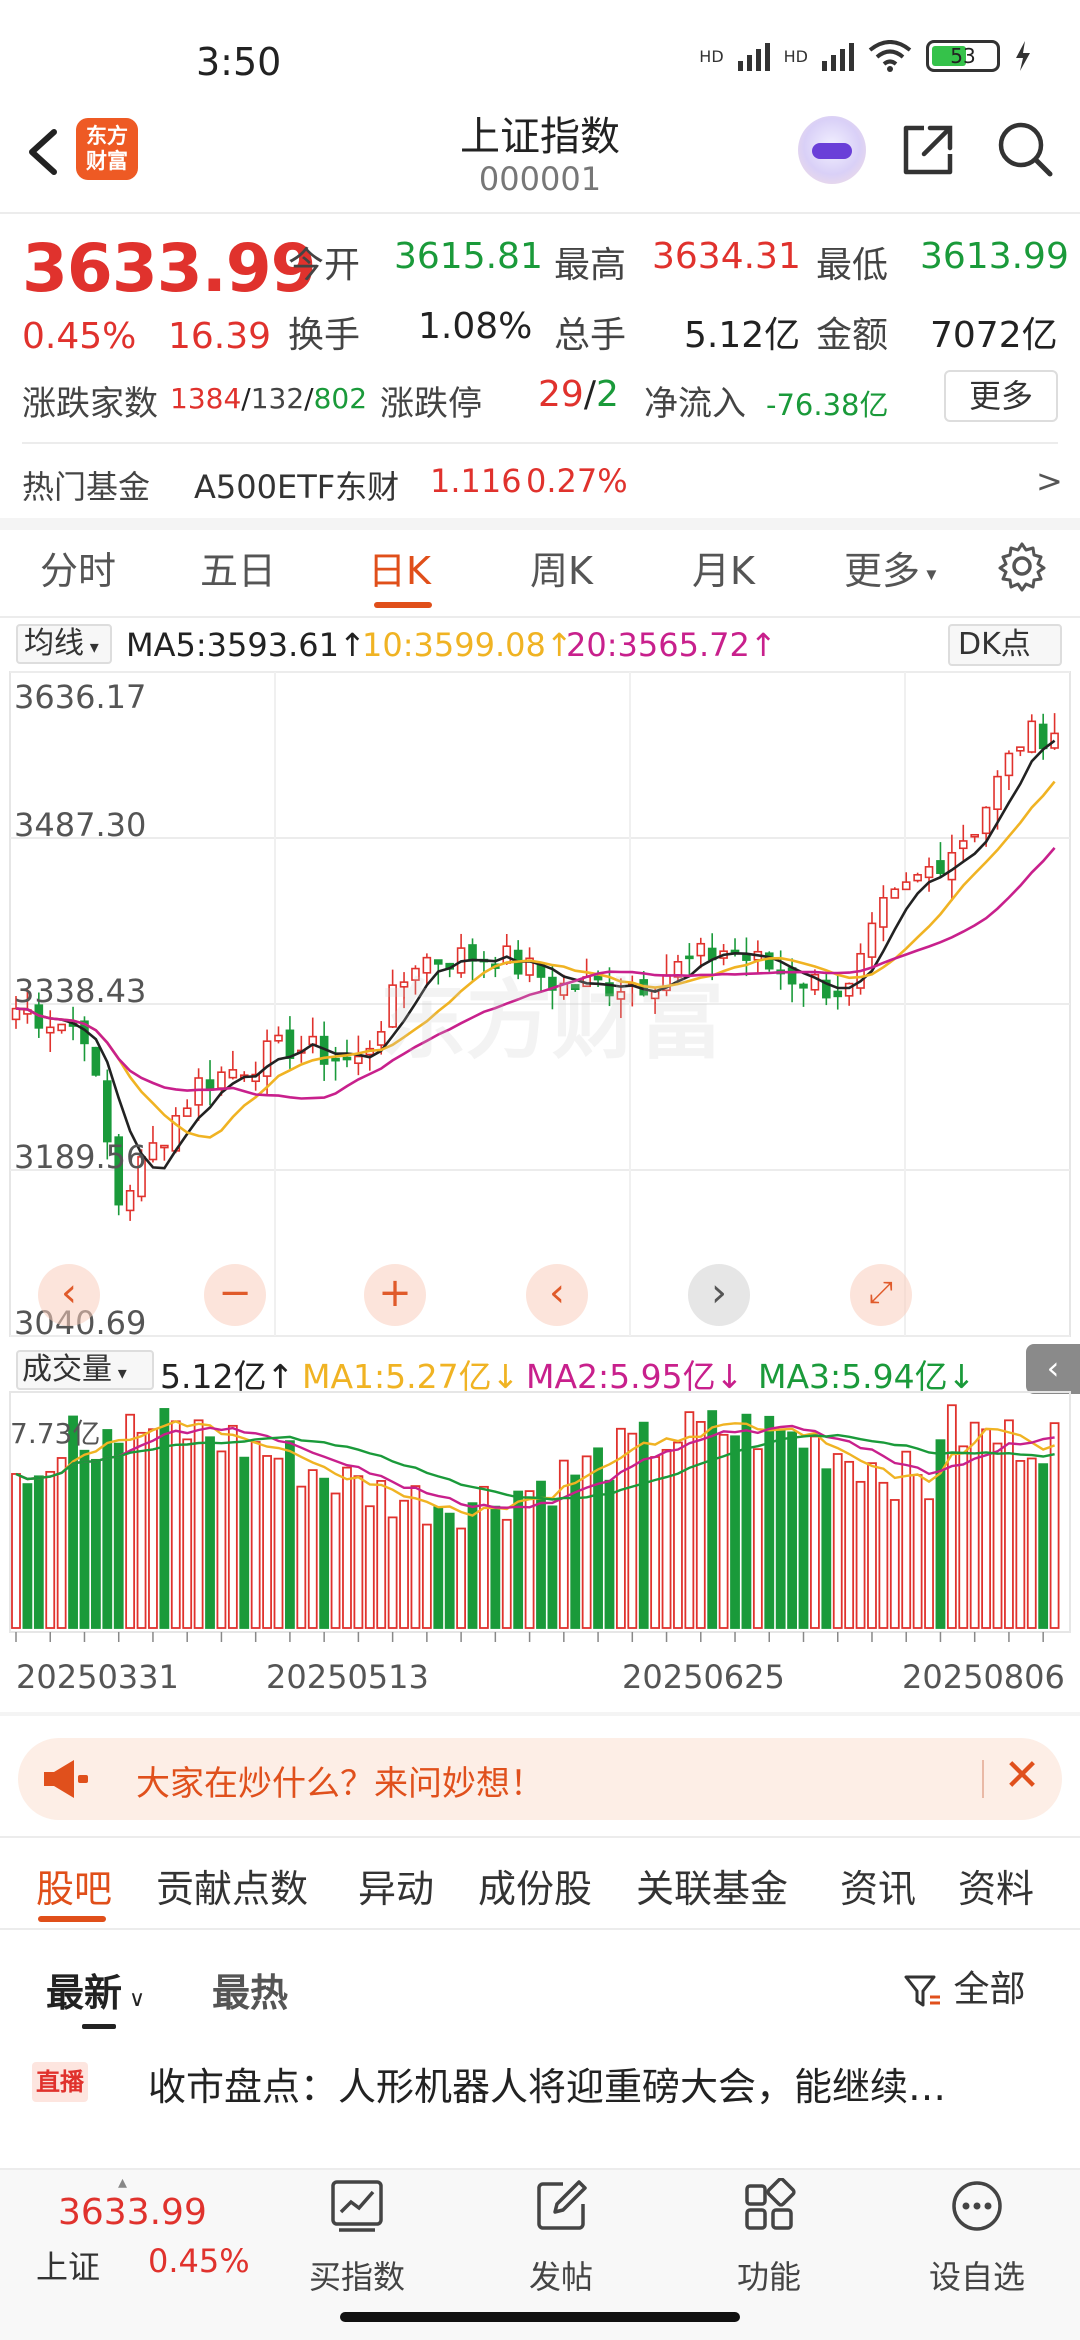  What do you see at coordinates (85, 1370) in the screenshot?
I see `volume-selector: 成交量 ▾` at bounding box center [85, 1370].